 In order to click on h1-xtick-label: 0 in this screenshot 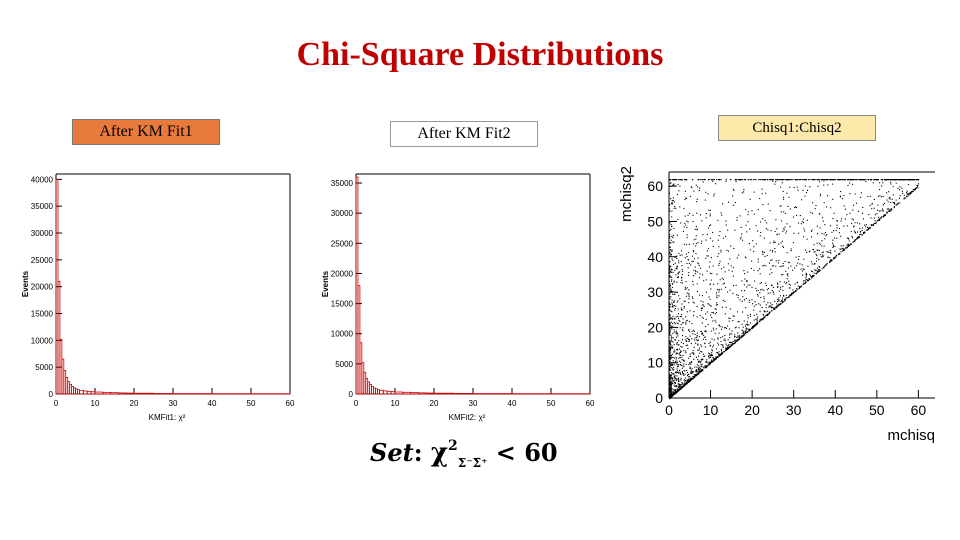, I will do `click(56, 403)`.